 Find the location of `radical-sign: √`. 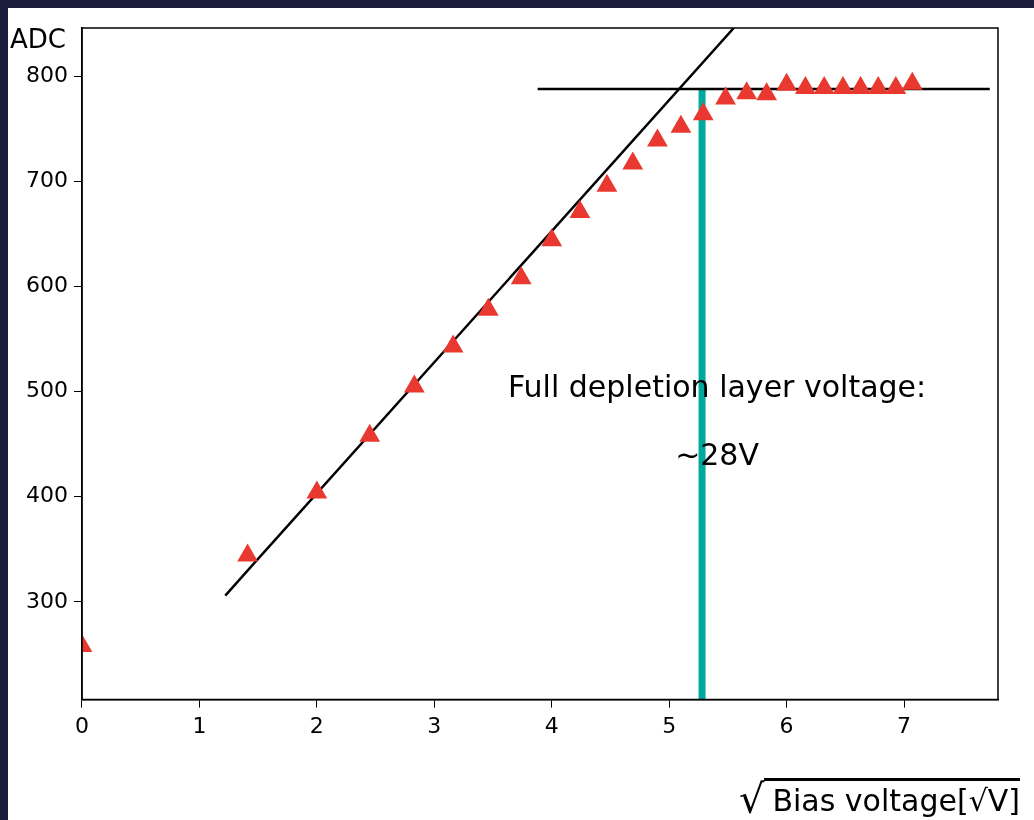

radical-sign: √ is located at coordinates (751, 799).